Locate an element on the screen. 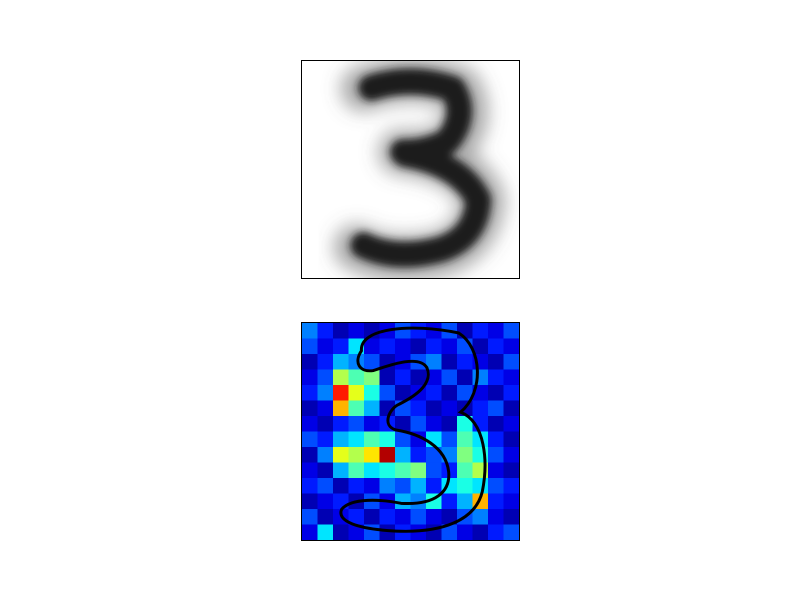  saliency-heatmap is located at coordinates (410, 431).